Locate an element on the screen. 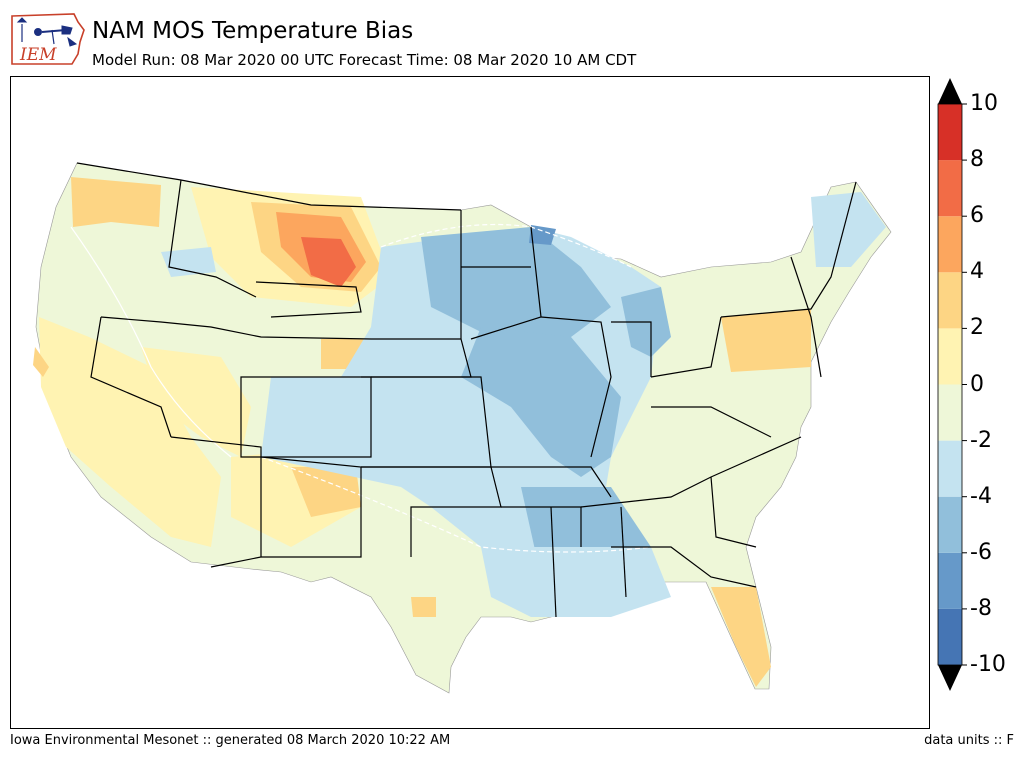  colorbar-tick-label: 6 is located at coordinates (977, 216).